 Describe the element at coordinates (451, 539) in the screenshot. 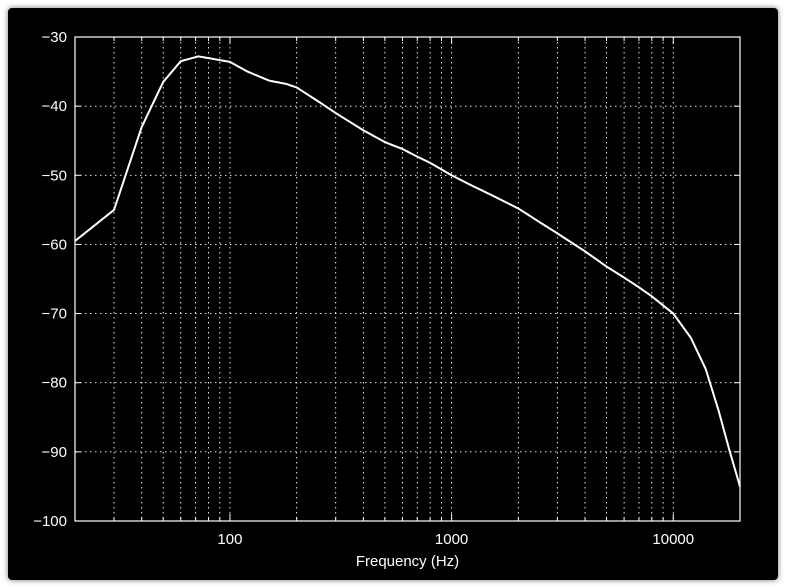

I see `x-tick-label: 1000` at that location.